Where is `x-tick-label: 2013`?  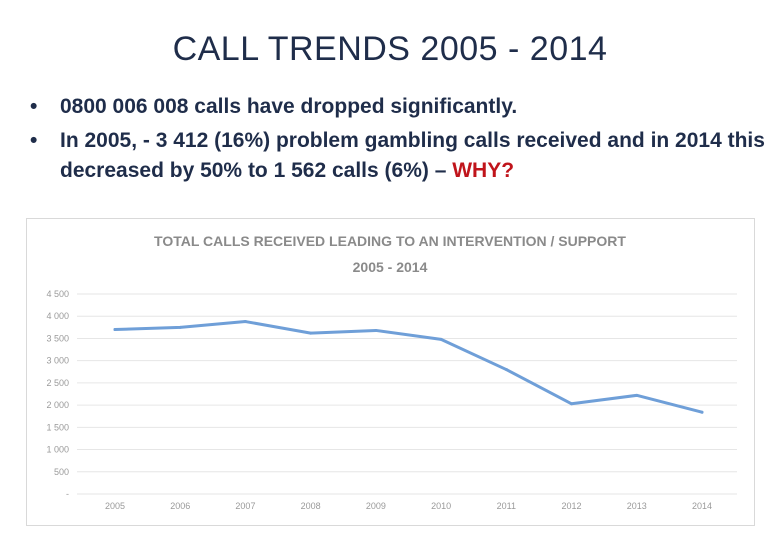
x-tick-label: 2013 is located at coordinates (637, 506).